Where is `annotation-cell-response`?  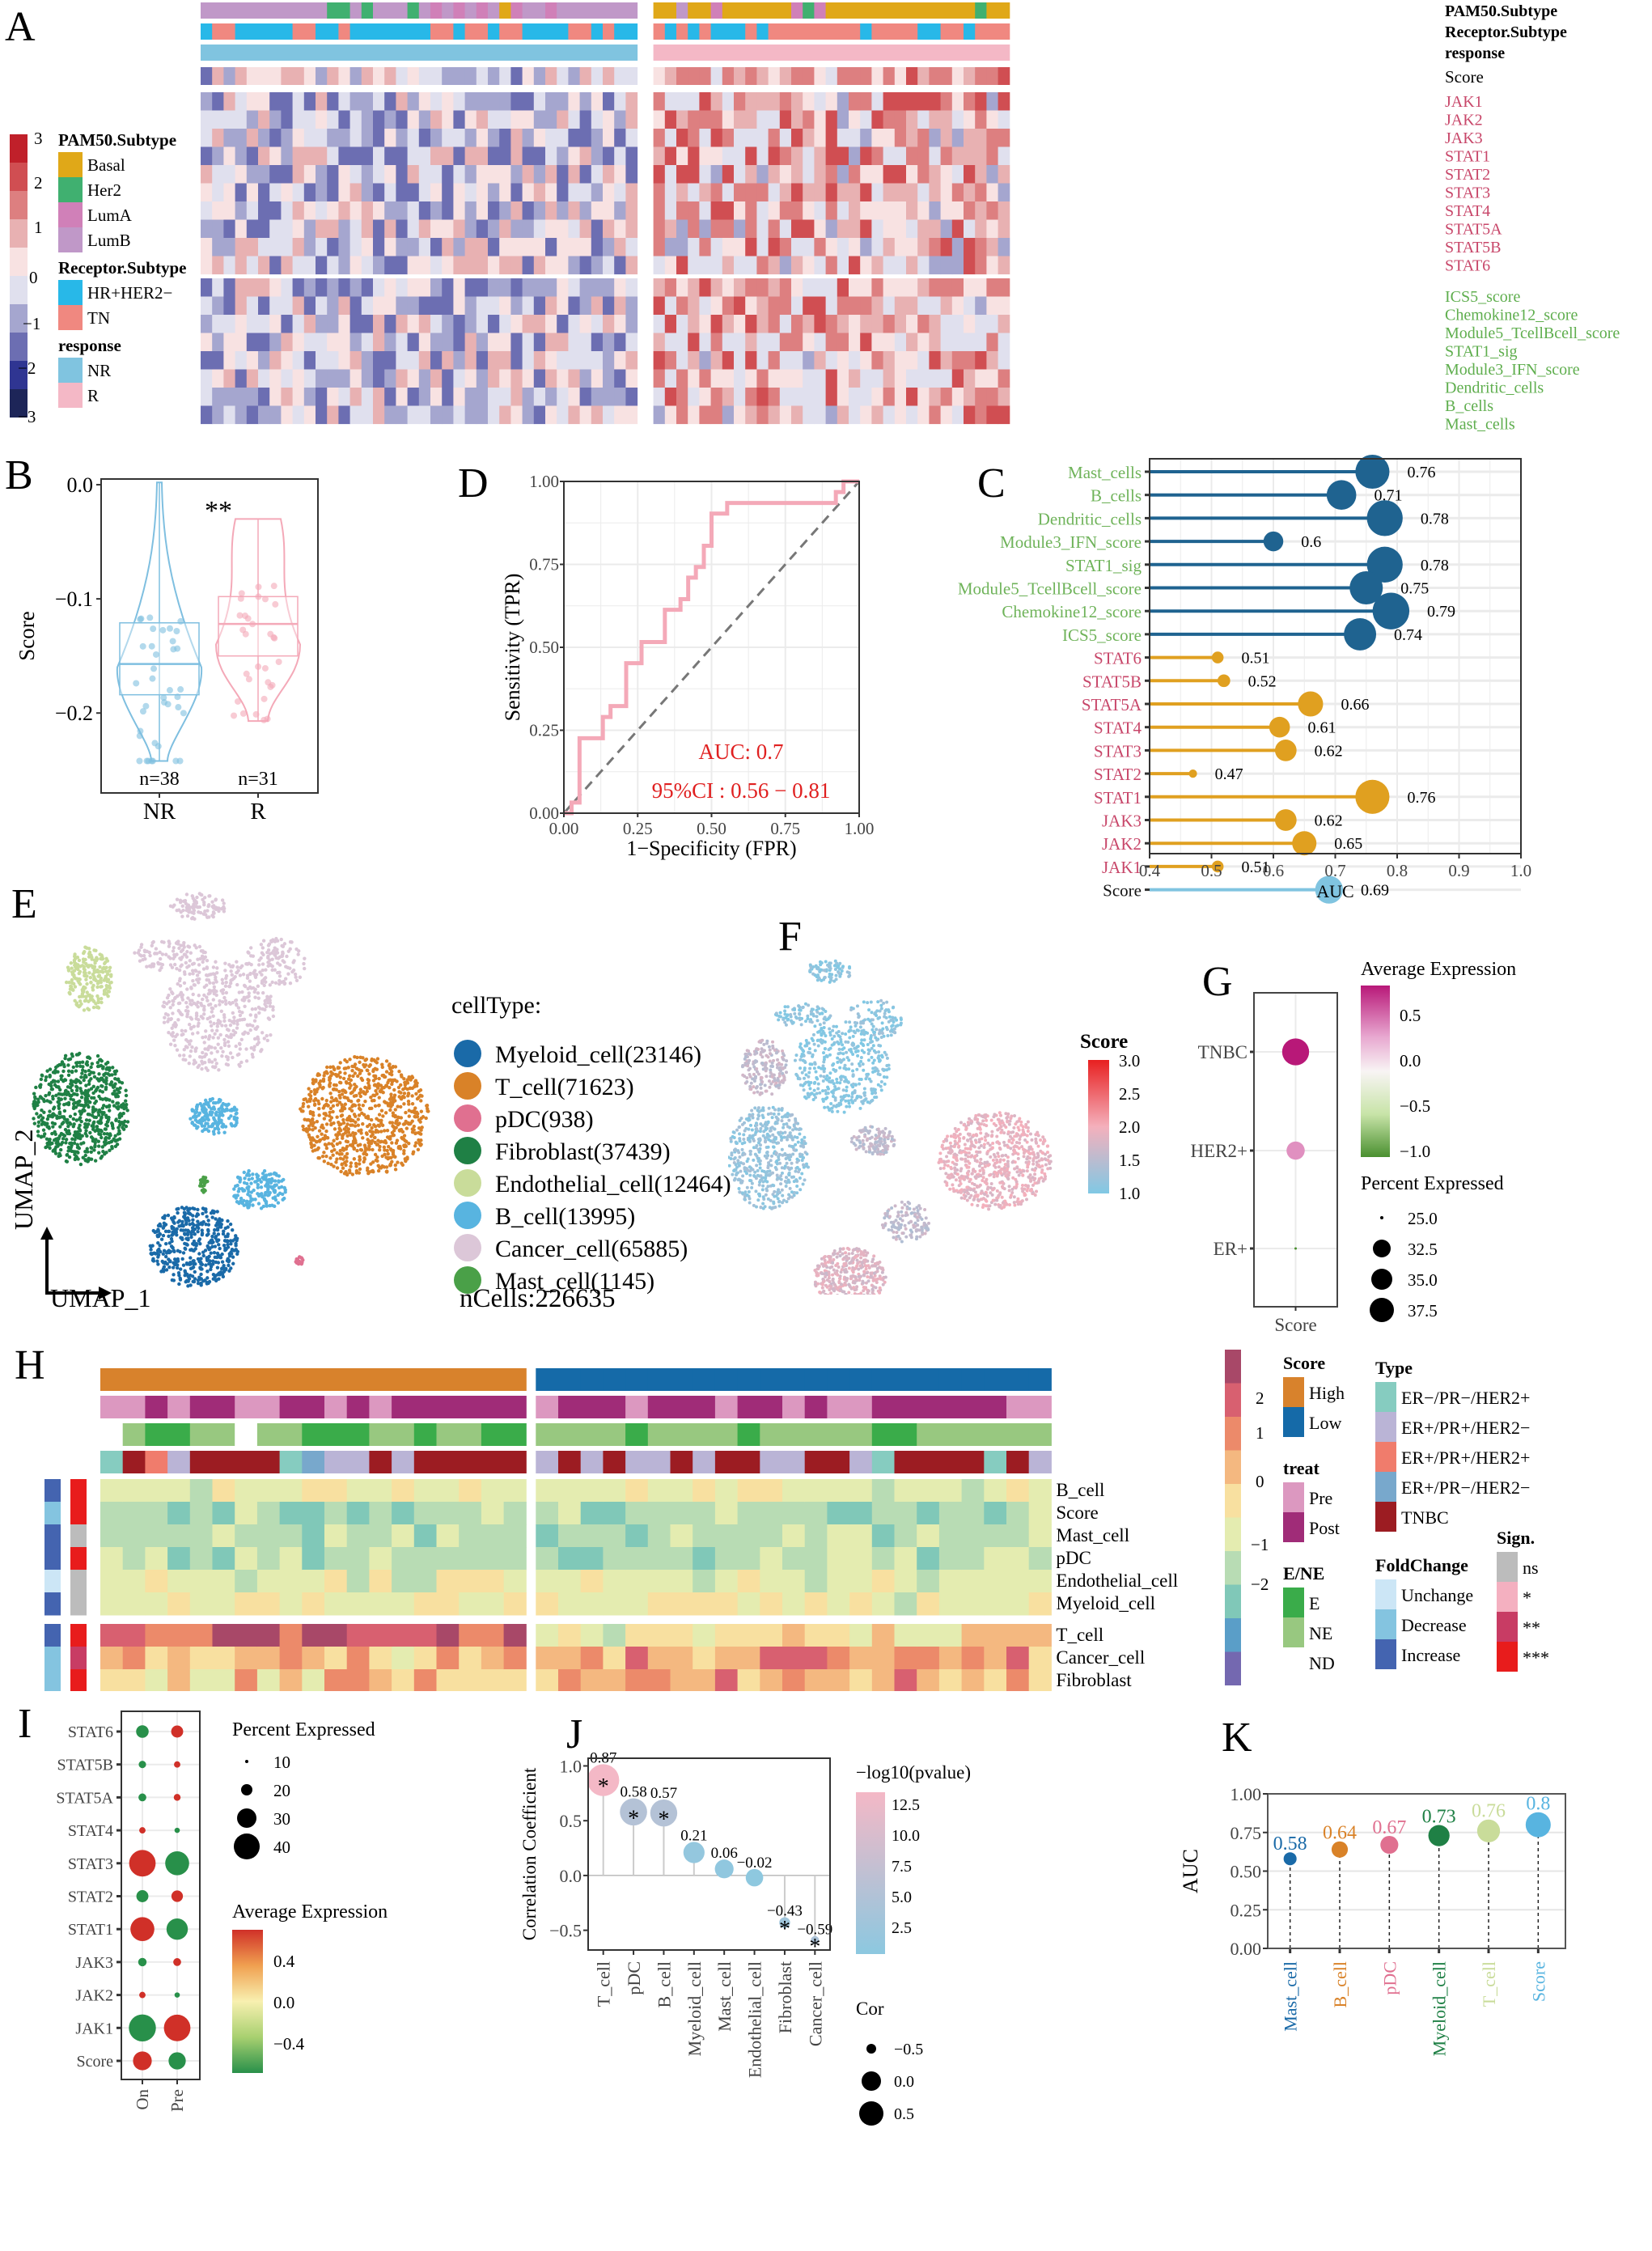 annotation-cell-response is located at coordinates (751, 53).